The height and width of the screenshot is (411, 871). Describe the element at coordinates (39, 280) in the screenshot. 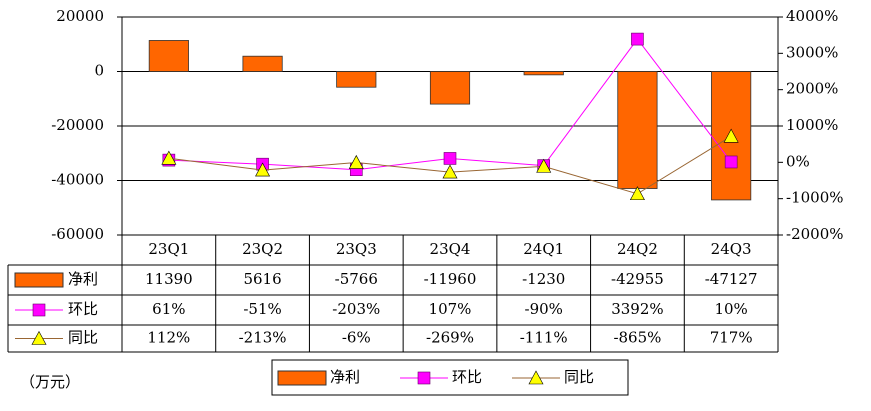

I see `table-legend-key` at that location.